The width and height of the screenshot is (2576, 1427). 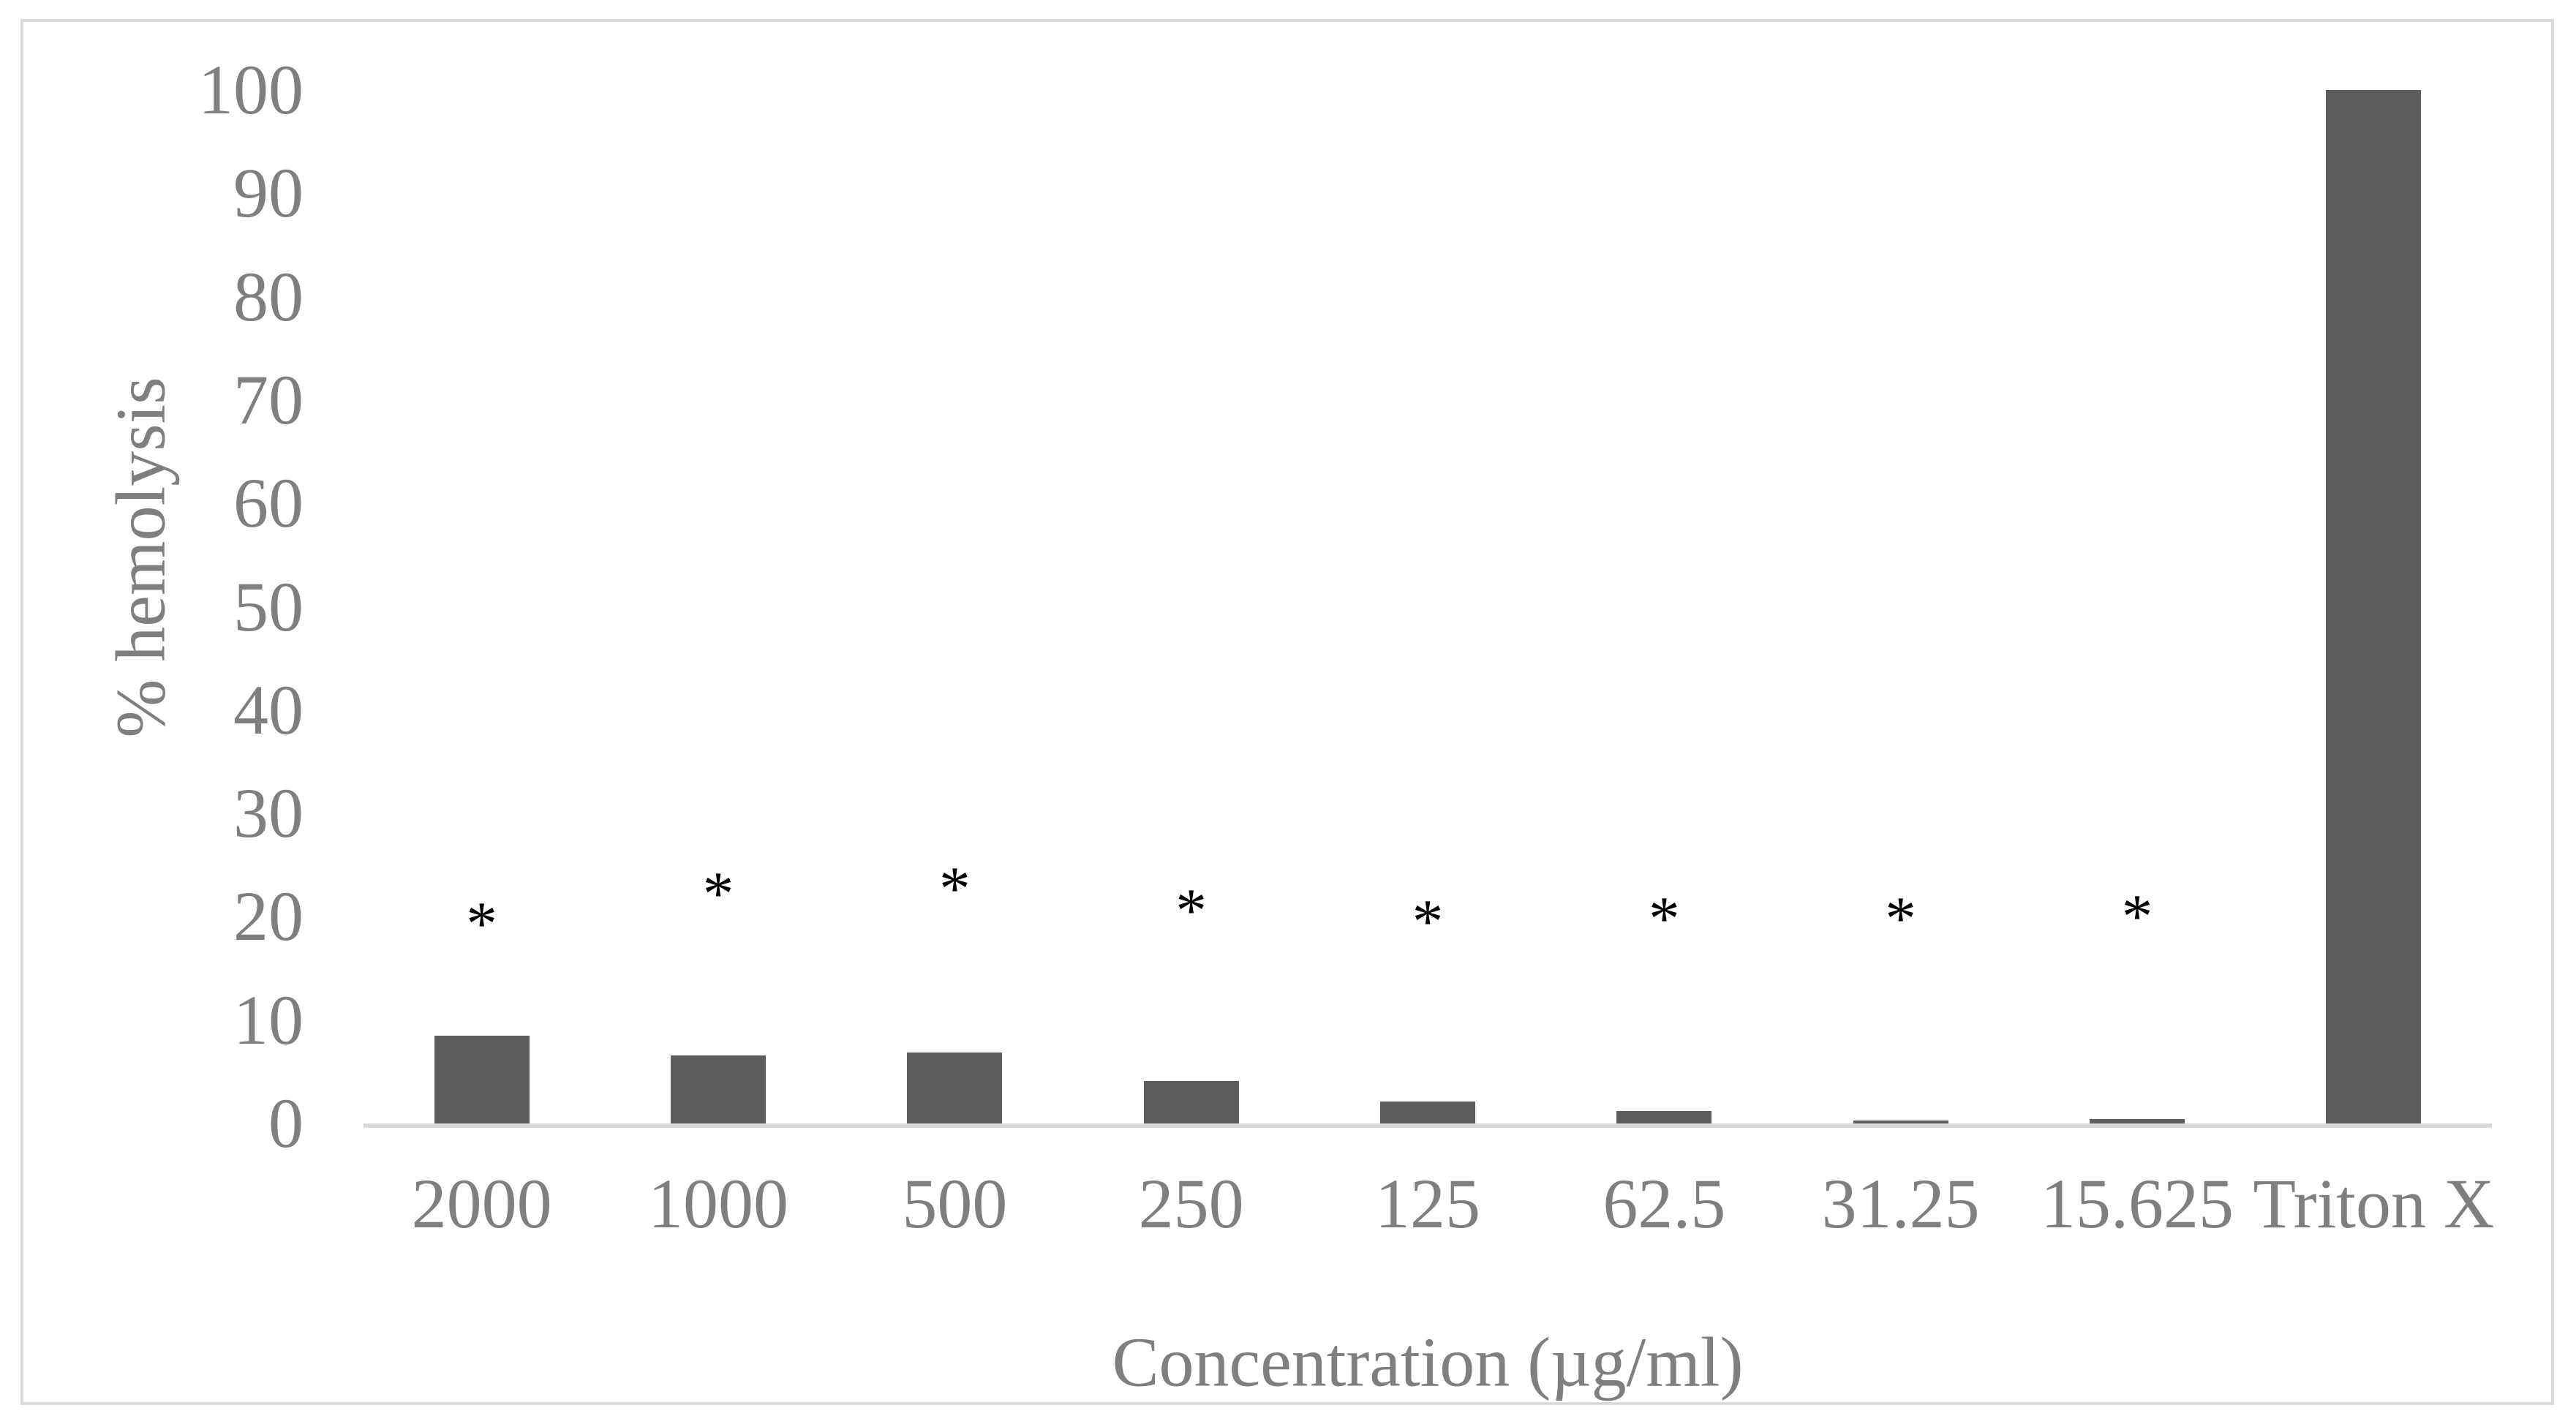 What do you see at coordinates (1900, 1122) in the screenshot?
I see `bar-31.25` at bounding box center [1900, 1122].